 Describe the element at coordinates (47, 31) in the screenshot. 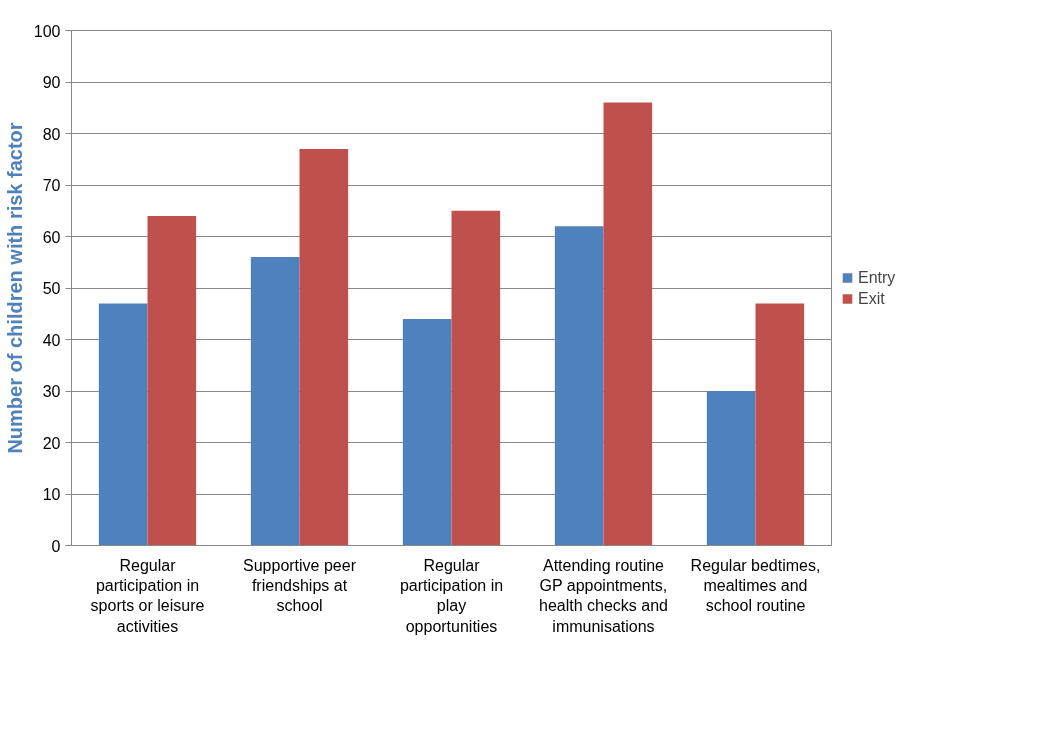

I see `y-tick-label: 100` at that location.